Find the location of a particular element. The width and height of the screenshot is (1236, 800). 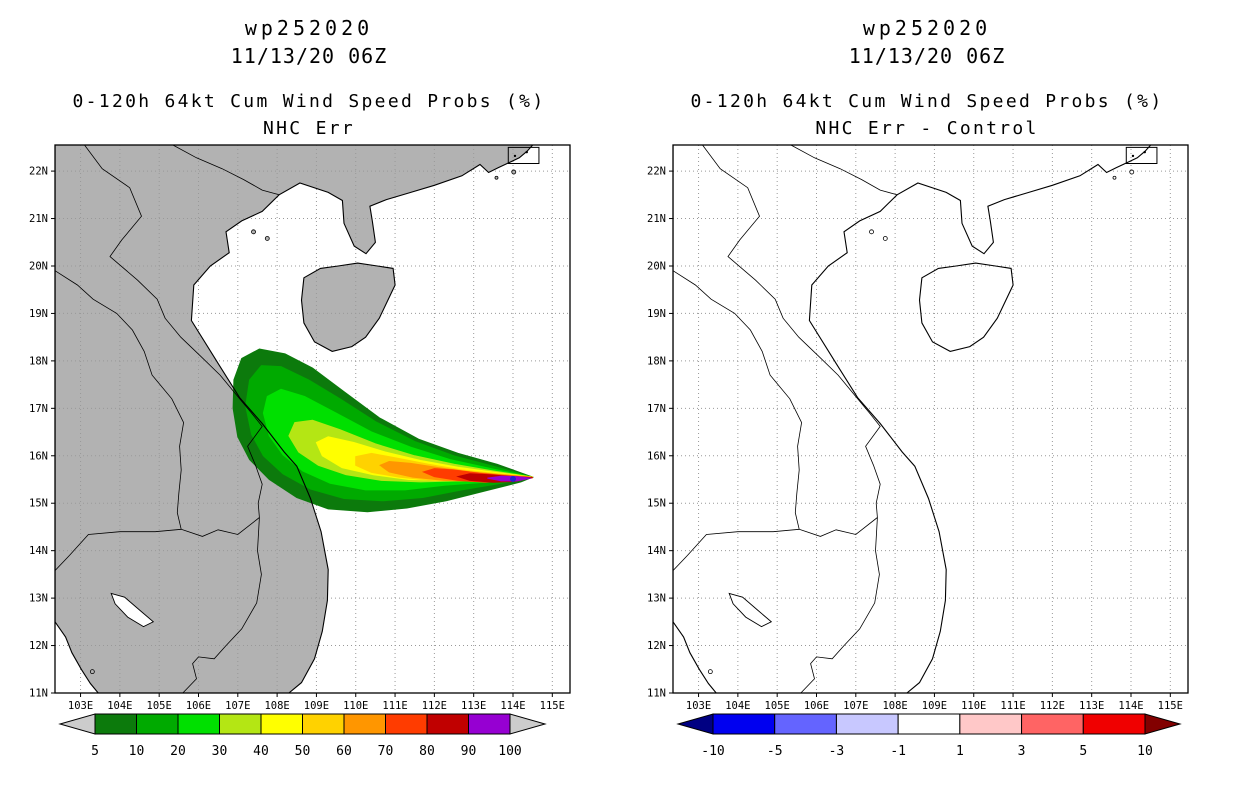

colorbar-tick-label: 60 is located at coordinates (344, 751).